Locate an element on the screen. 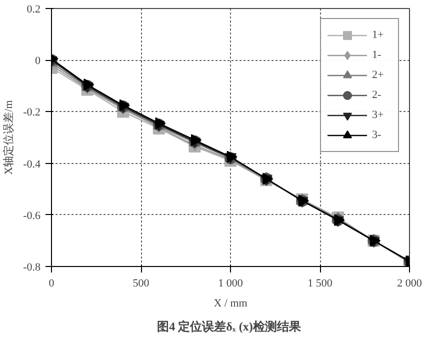  x-tick-label: 500 is located at coordinates (141, 284).